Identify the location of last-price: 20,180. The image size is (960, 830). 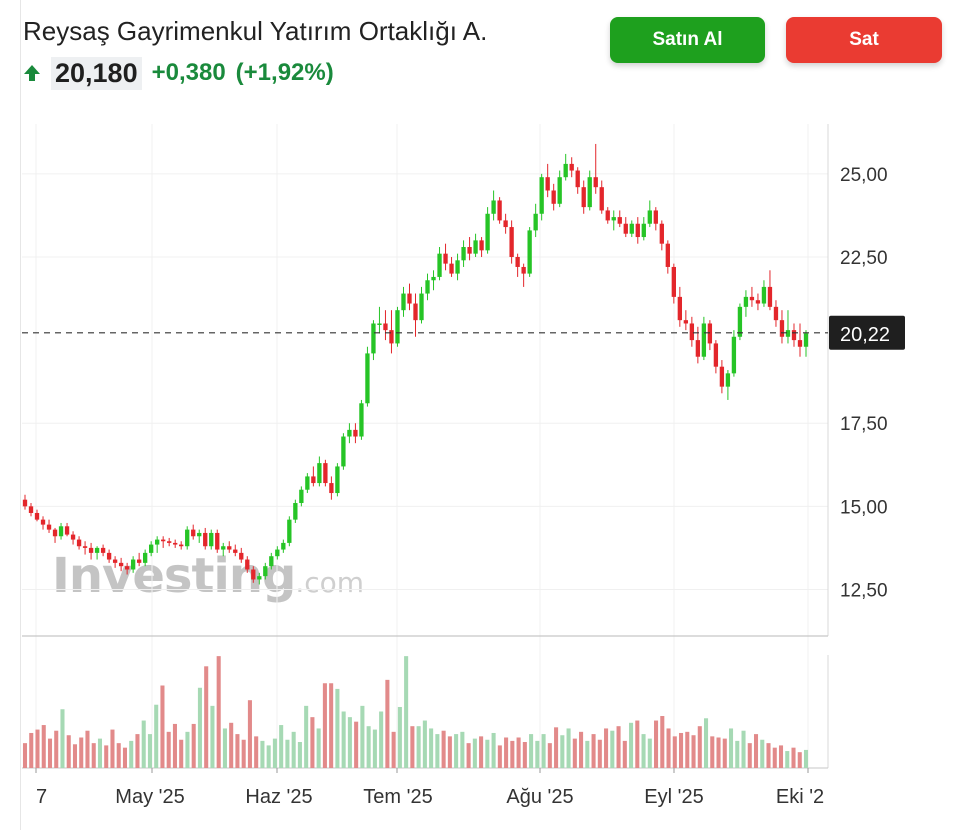
(96, 73).